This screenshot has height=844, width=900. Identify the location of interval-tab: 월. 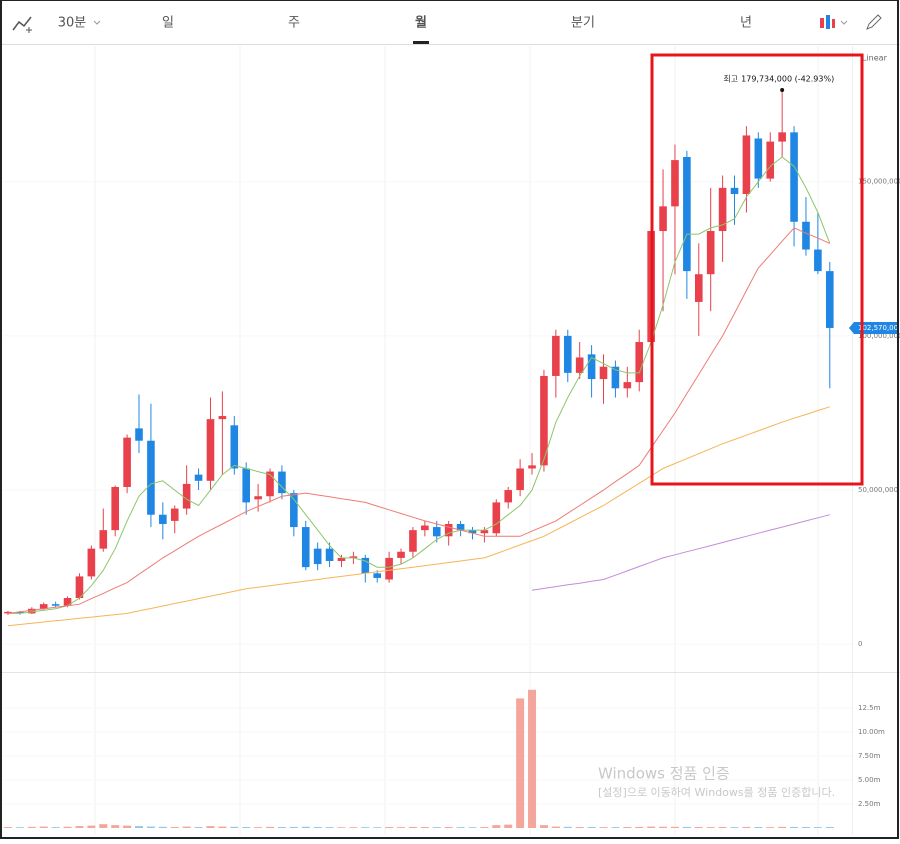
(421, 23).